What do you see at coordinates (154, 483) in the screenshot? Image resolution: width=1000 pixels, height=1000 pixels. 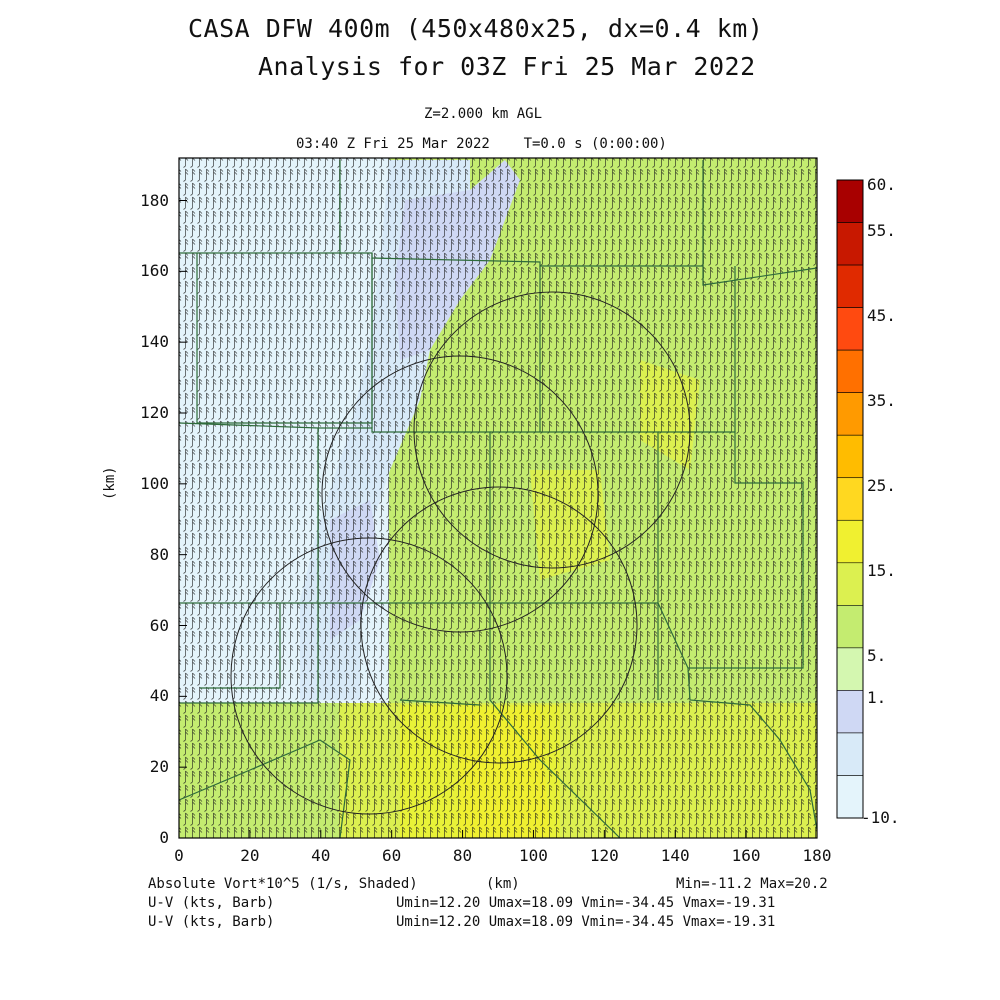 I see `y-tick-label: 100` at bounding box center [154, 483].